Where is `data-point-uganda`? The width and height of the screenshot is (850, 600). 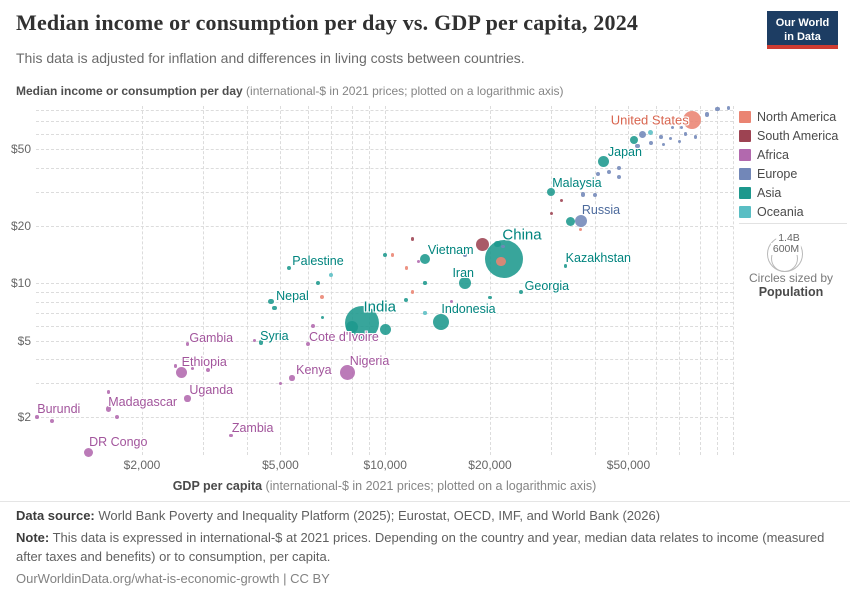 data-point-uganda is located at coordinates (187, 398).